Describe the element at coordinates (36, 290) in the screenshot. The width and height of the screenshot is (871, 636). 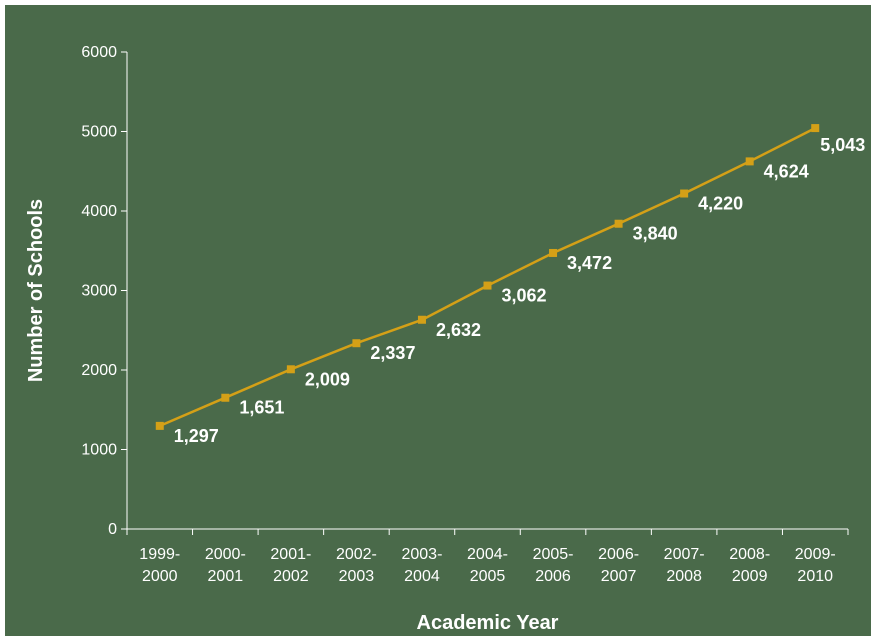
I see `y-axis-title: Number of Schools` at that location.